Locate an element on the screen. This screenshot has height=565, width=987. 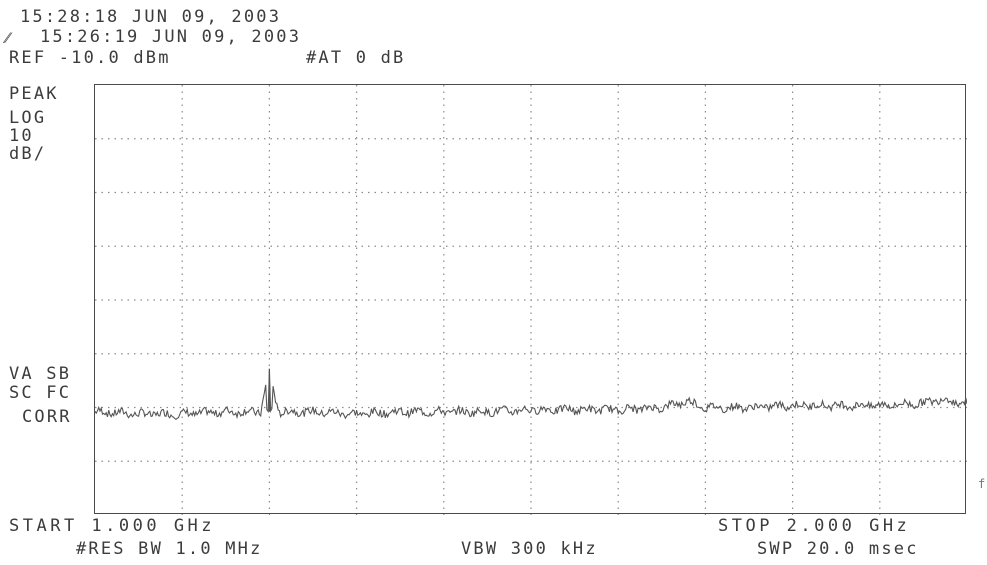
sweep-time: SWP 20.0 msec is located at coordinates (838, 549).